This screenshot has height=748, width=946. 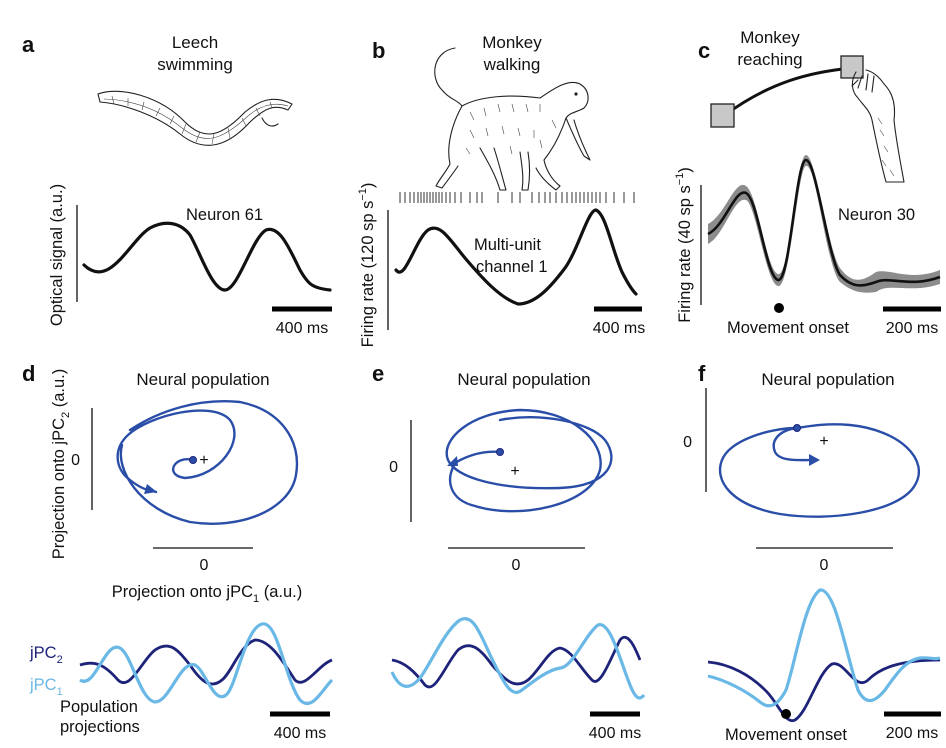 What do you see at coordinates (823, 441) in the screenshot?
I see `panel-f-origin-mark: +` at bounding box center [823, 441].